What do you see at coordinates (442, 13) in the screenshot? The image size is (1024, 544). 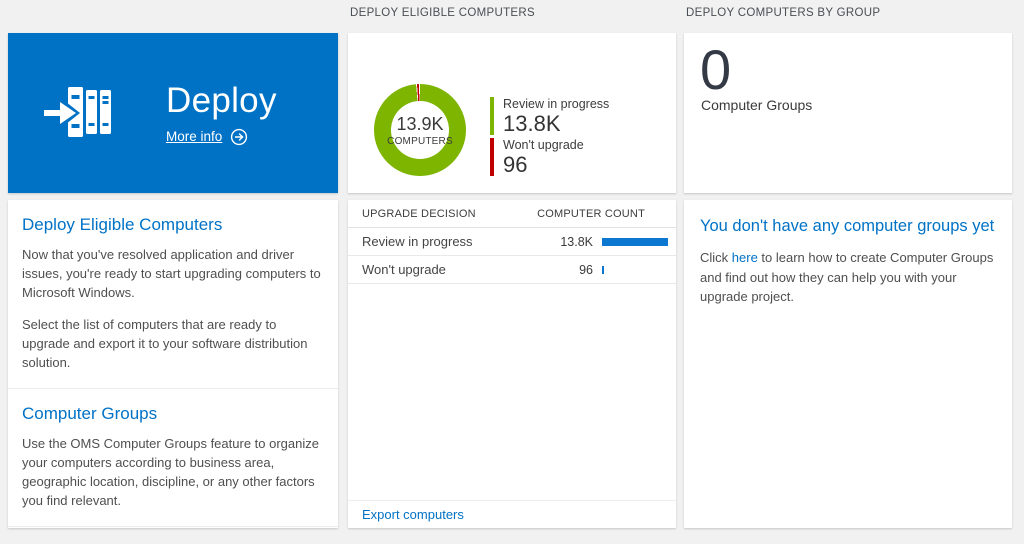 I see `middle-column-header: DEPLOY ELIGIBLE COMPUTERS` at bounding box center [442, 13].